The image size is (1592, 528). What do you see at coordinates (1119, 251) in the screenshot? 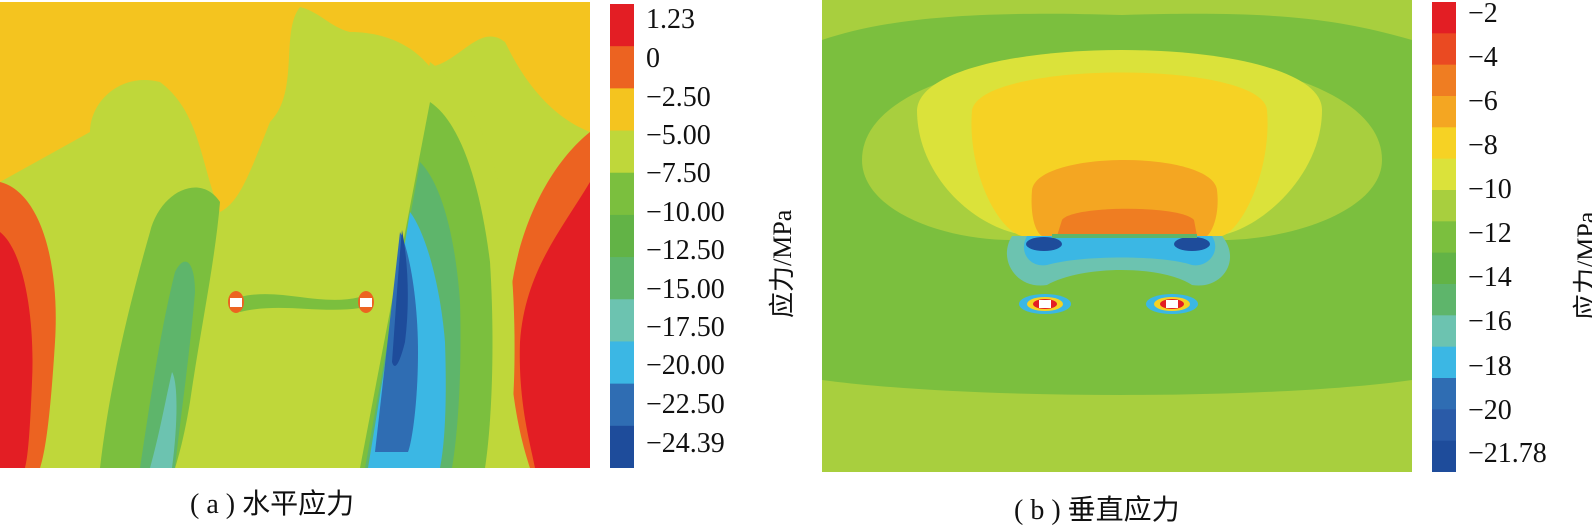
I see `contour-blue-under` at bounding box center [1119, 251].